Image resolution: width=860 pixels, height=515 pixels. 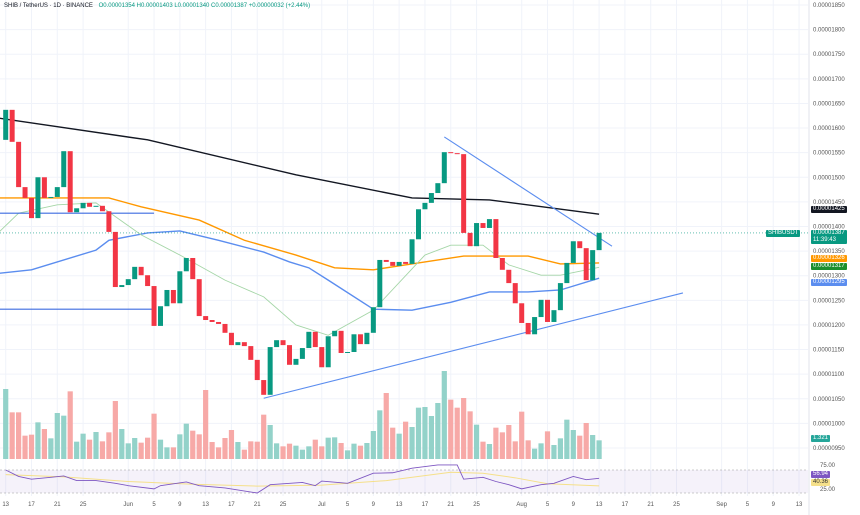 I want to click on time-tick-label: 17, so click(x=625, y=505).